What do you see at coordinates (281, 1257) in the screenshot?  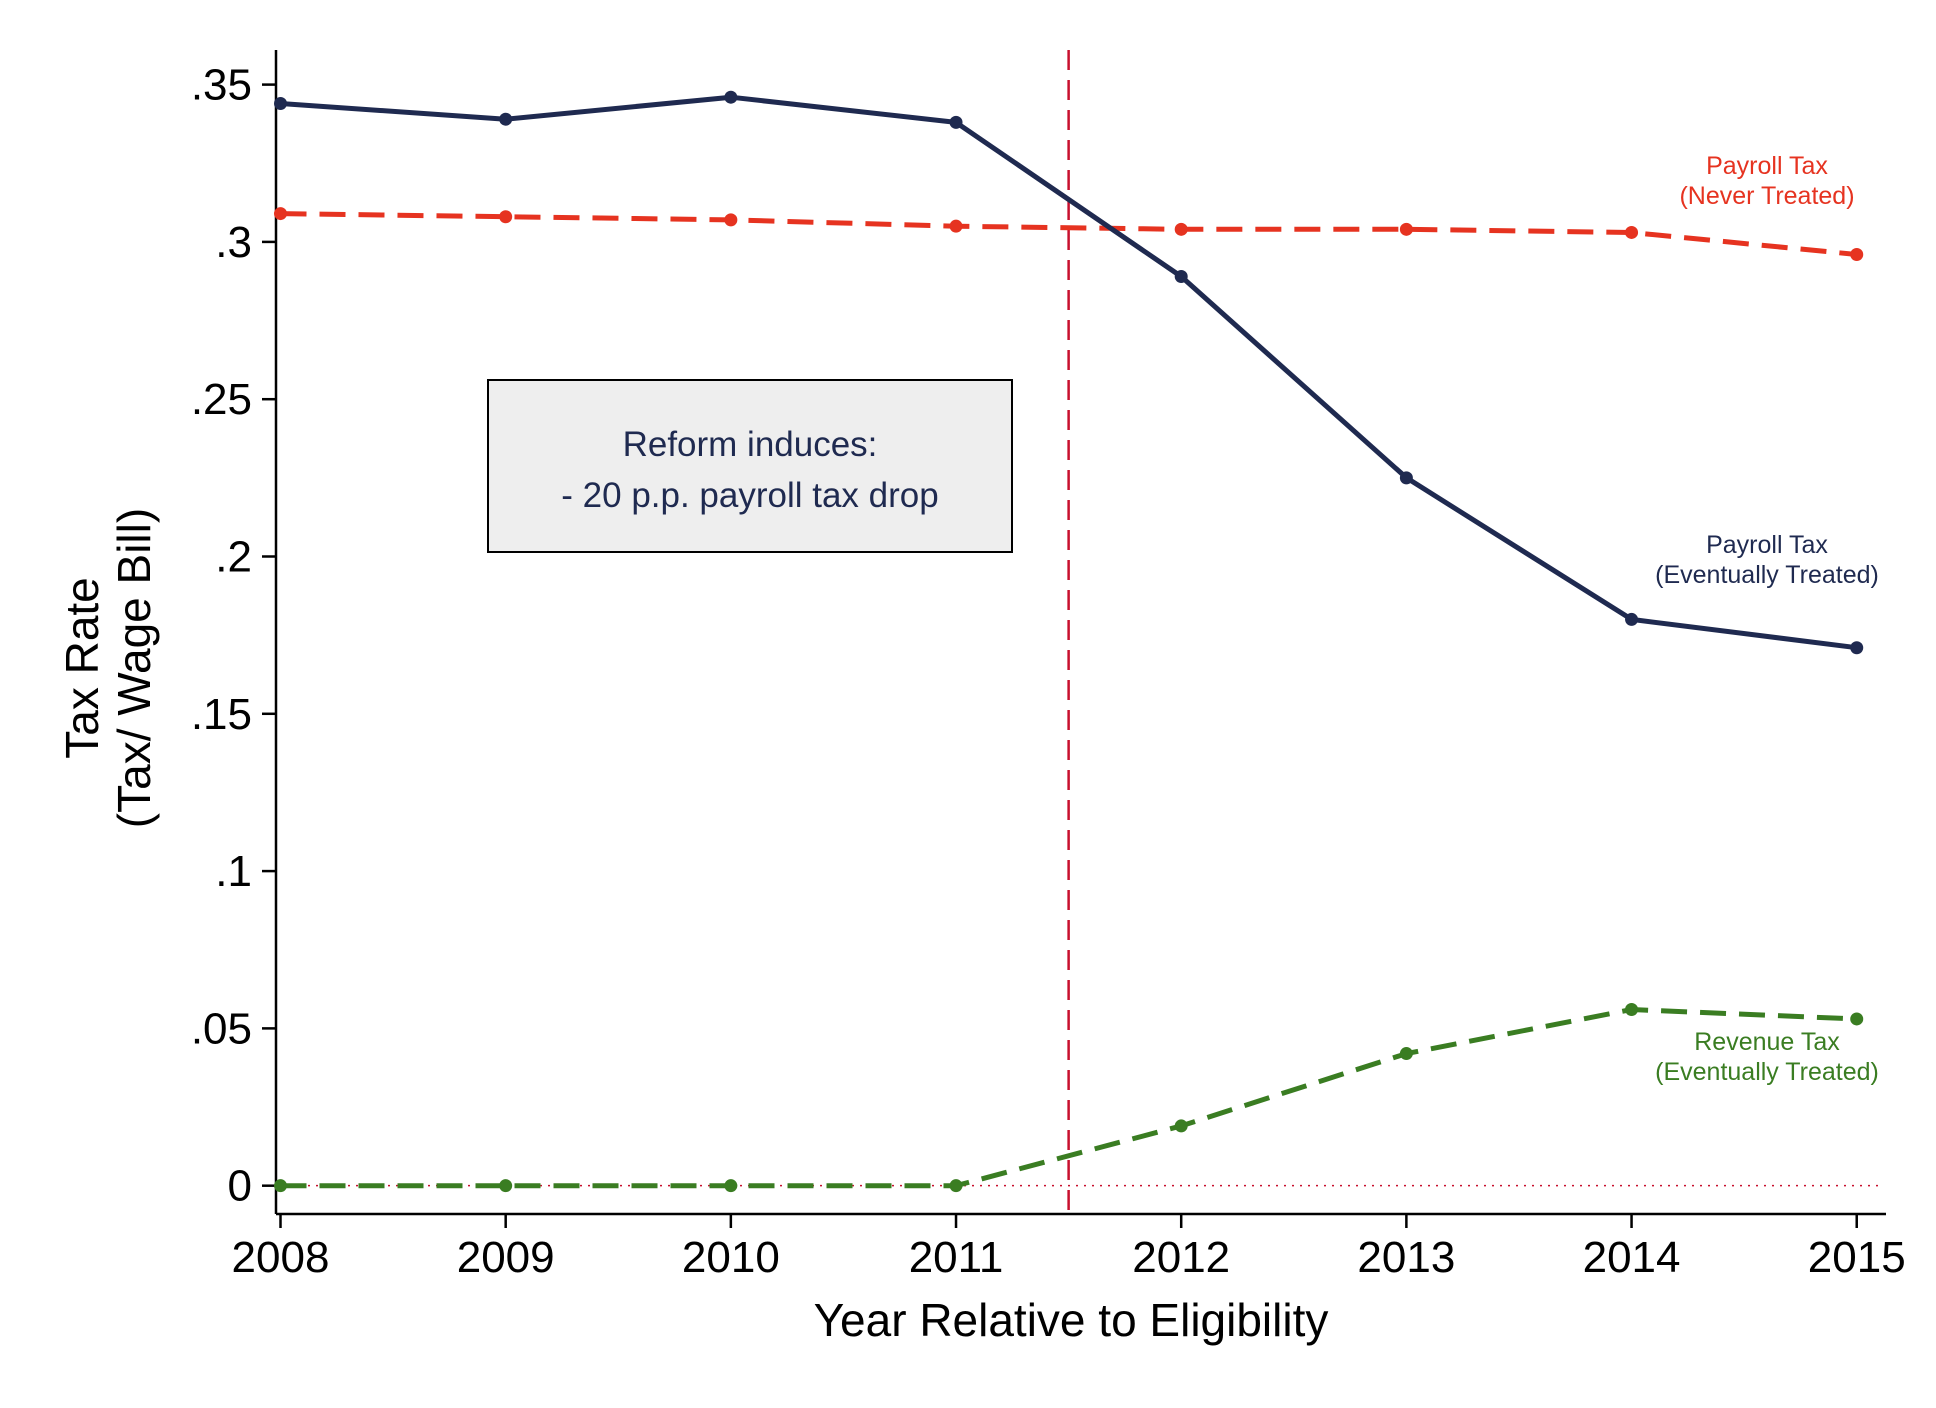 I see `x-tick-label: 2008` at bounding box center [281, 1257].